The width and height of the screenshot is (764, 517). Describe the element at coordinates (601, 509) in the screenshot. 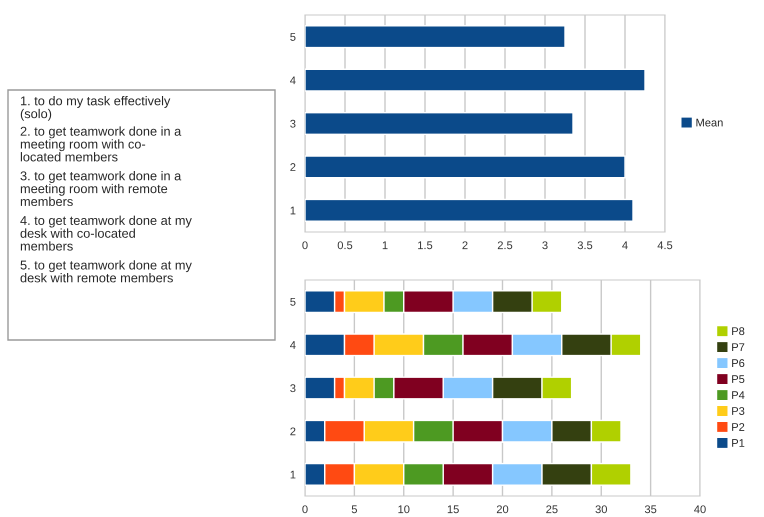

I see `x-tick-label: 30` at that location.